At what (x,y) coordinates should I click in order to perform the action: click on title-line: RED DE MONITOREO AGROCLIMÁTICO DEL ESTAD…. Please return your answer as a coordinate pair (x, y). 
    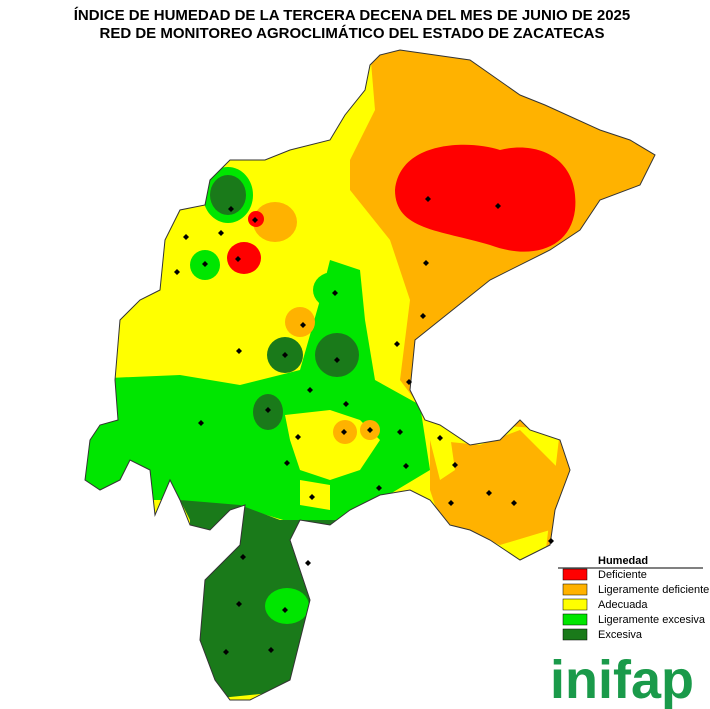
    Looking at the image, I should click on (351, 33).